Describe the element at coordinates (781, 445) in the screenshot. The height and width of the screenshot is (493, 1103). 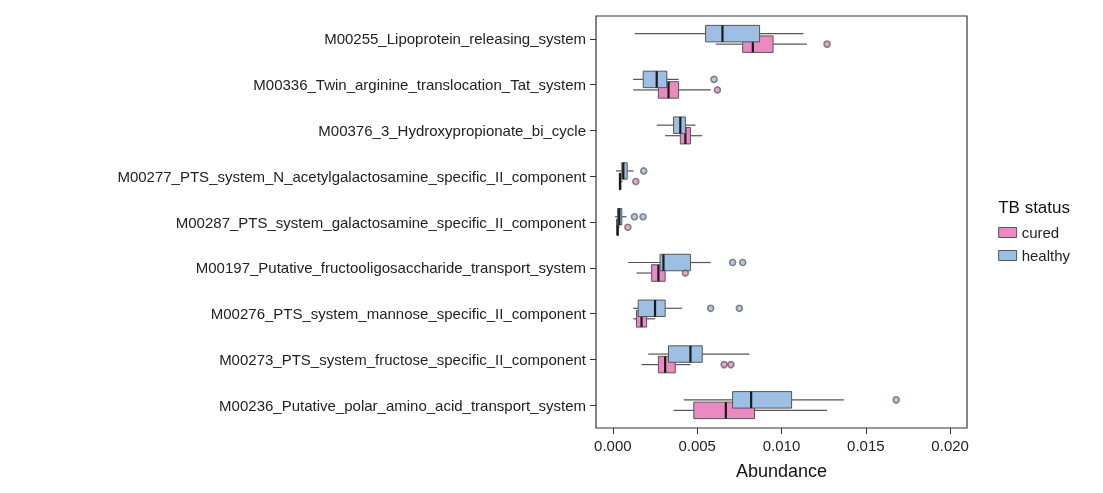
I see `x-tick-label: 0.010` at that location.